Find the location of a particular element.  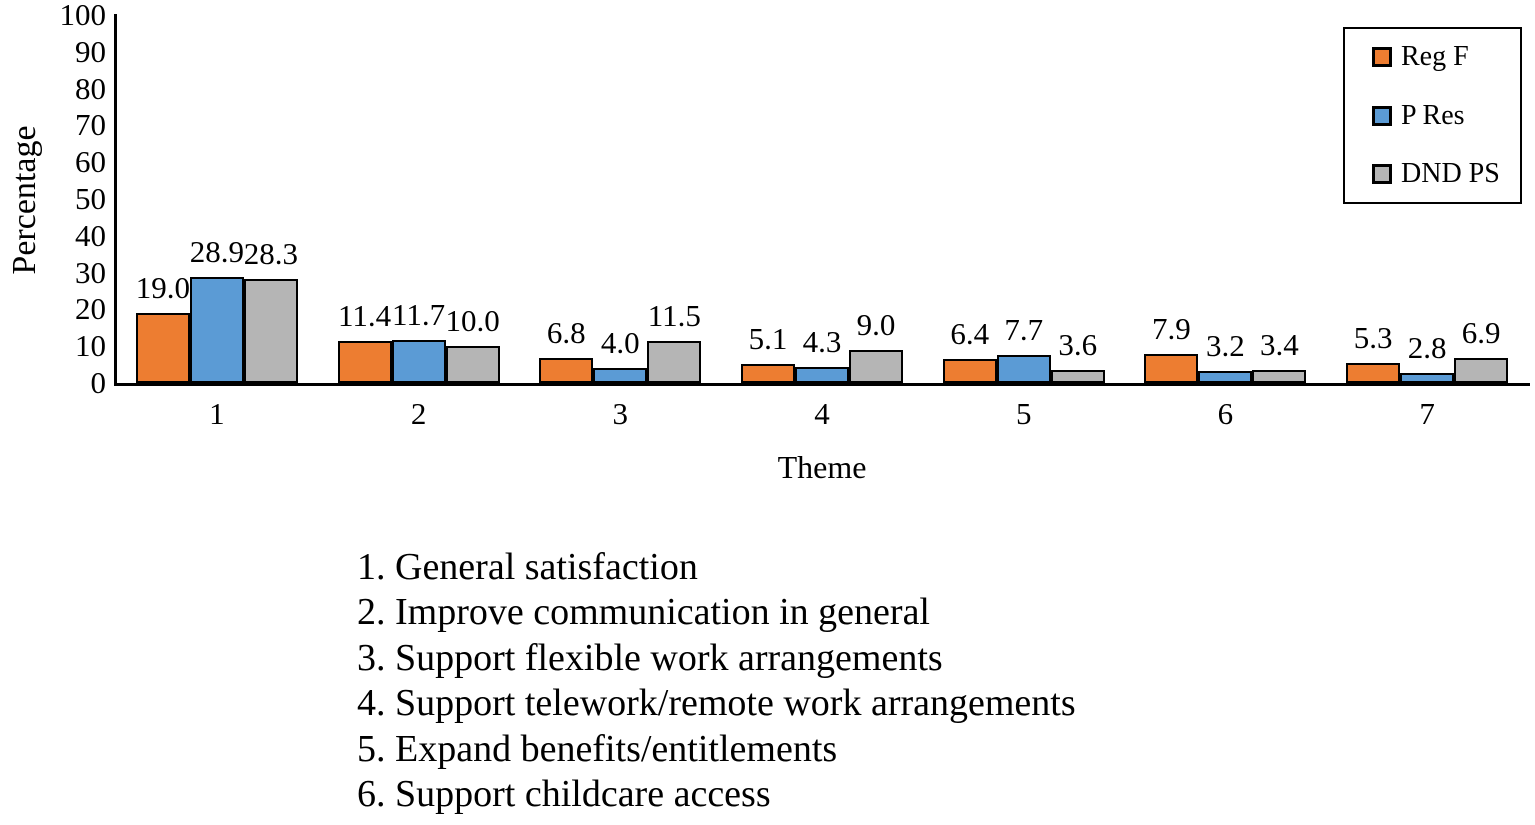

theme-list-item: 1. General satisfaction is located at coordinates (527, 567).